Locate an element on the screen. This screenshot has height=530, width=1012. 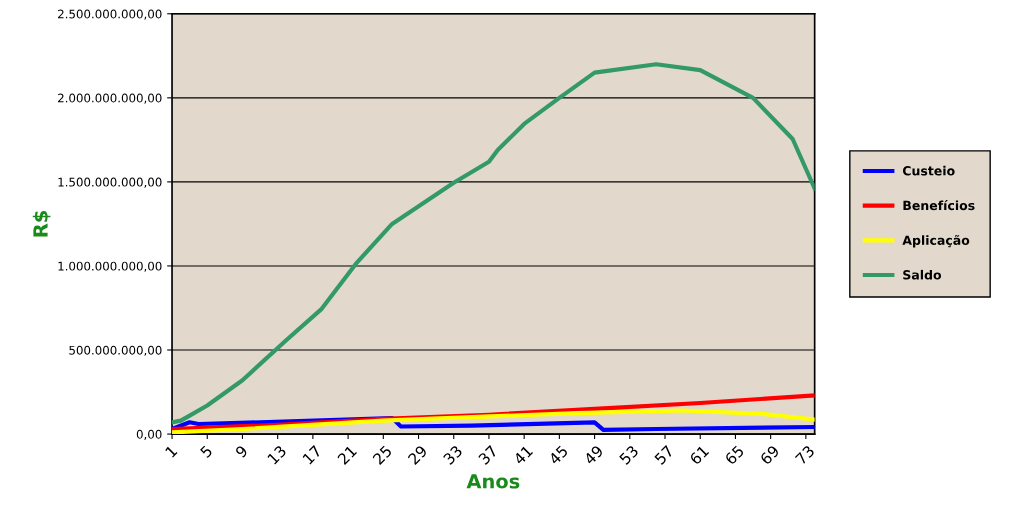
x-tick-label: 37 is located at coordinates (488, 455).